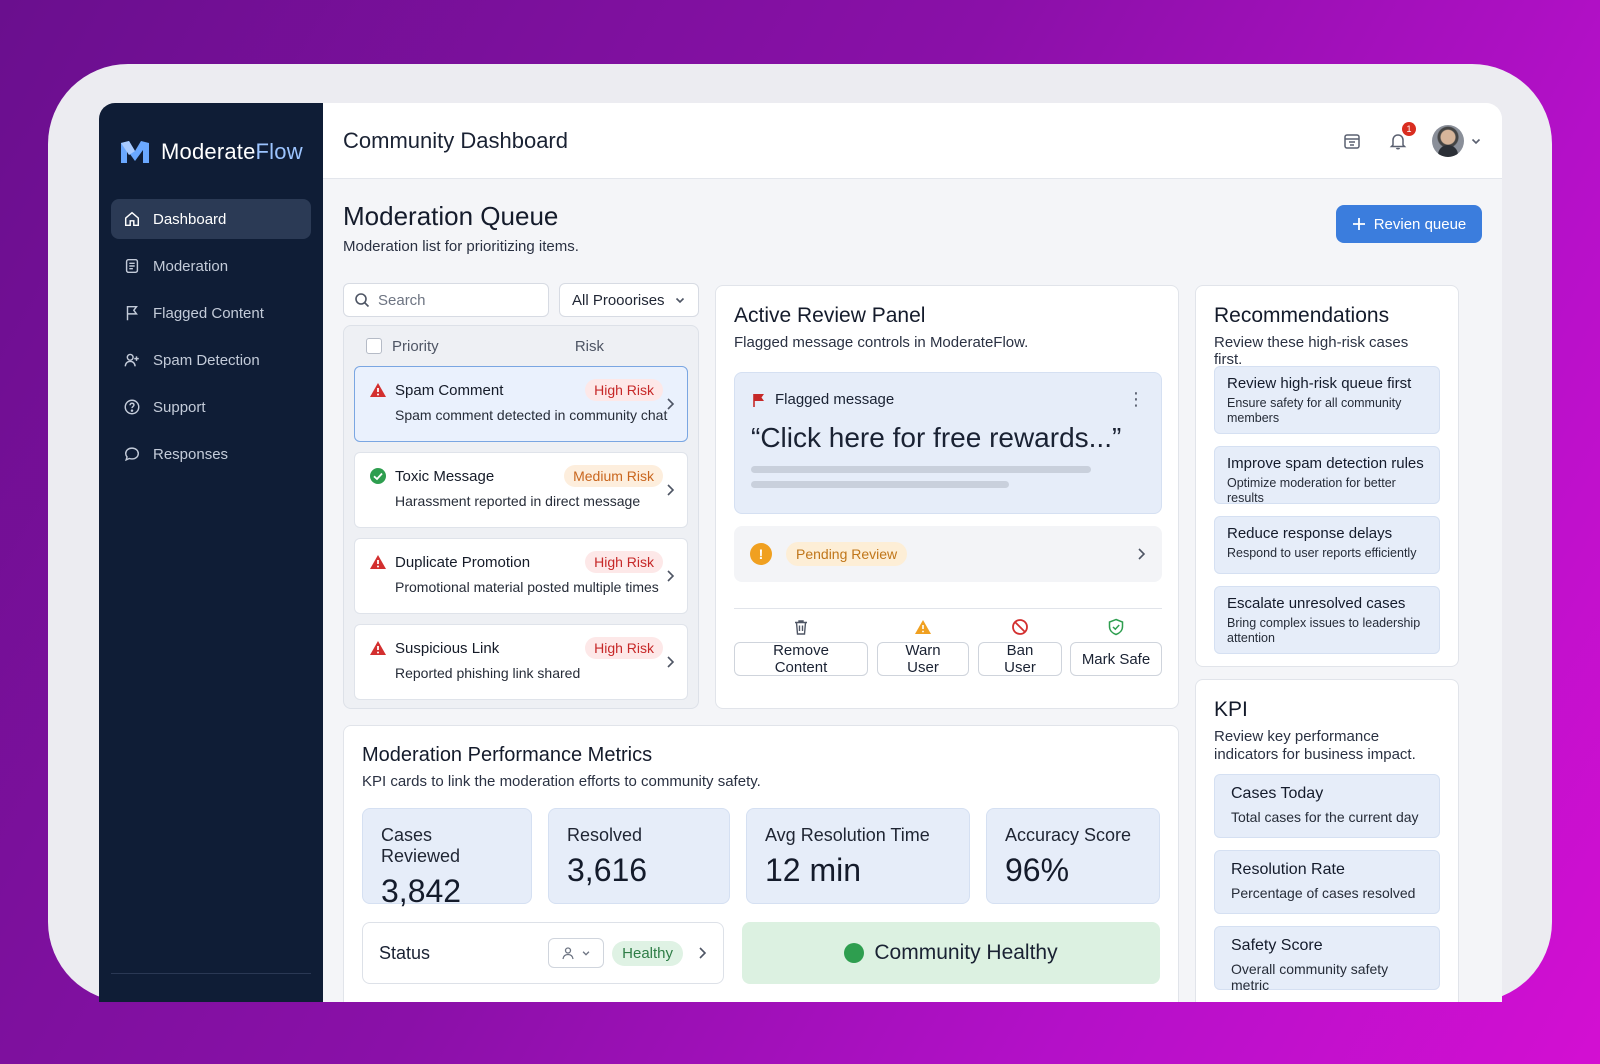 The height and width of the screenshot is (1064, 1600). What do you see at coordinates (1457, 140) in the screenshot?
I see `user-menu` at bounding box center [1457, 140].